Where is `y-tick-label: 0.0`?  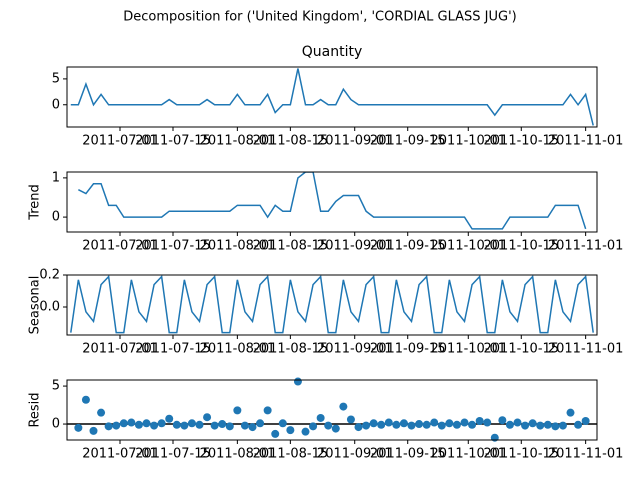 y-tick-label: 0.0 is located at coordinates (49, 307).